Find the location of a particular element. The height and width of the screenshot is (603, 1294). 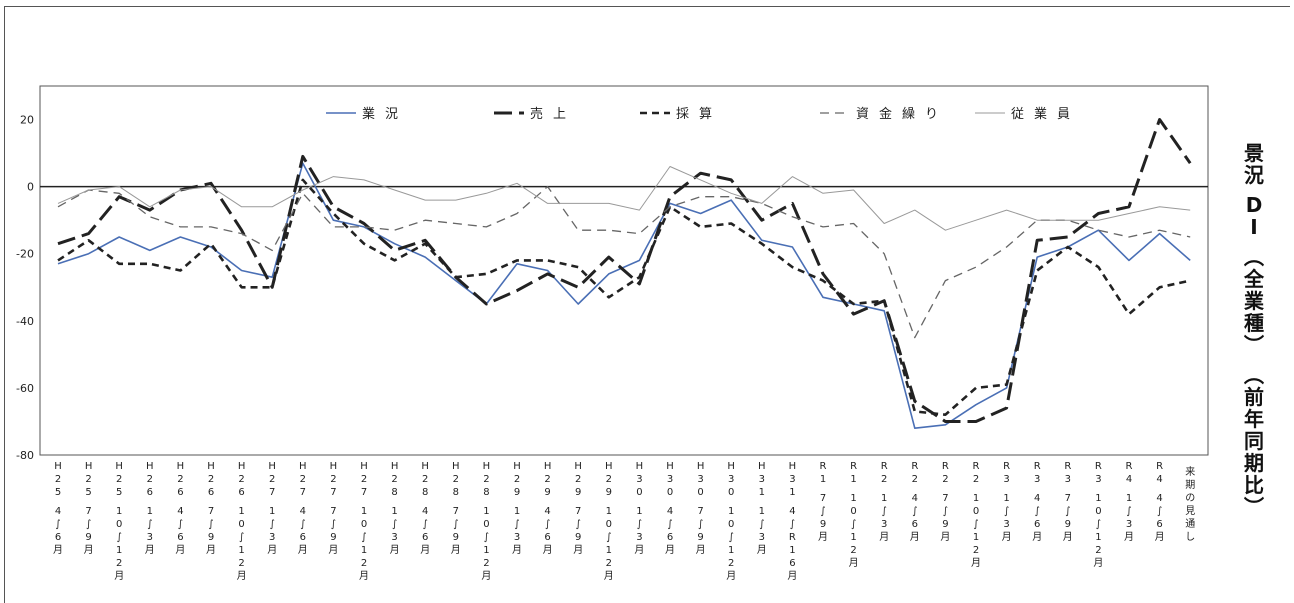

x-tick-label: H 3 0 1 0 ∫ 1 2月 is located at coordinates (731, 521).